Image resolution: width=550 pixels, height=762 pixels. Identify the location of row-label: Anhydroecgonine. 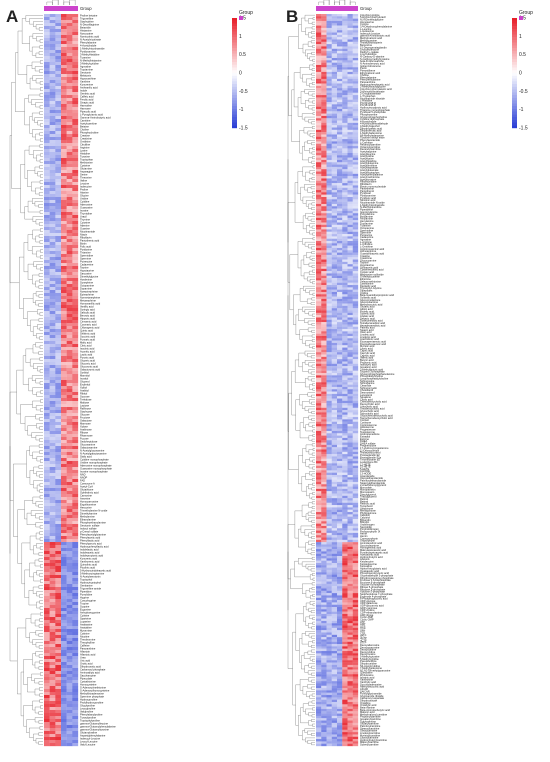
(90, 612).